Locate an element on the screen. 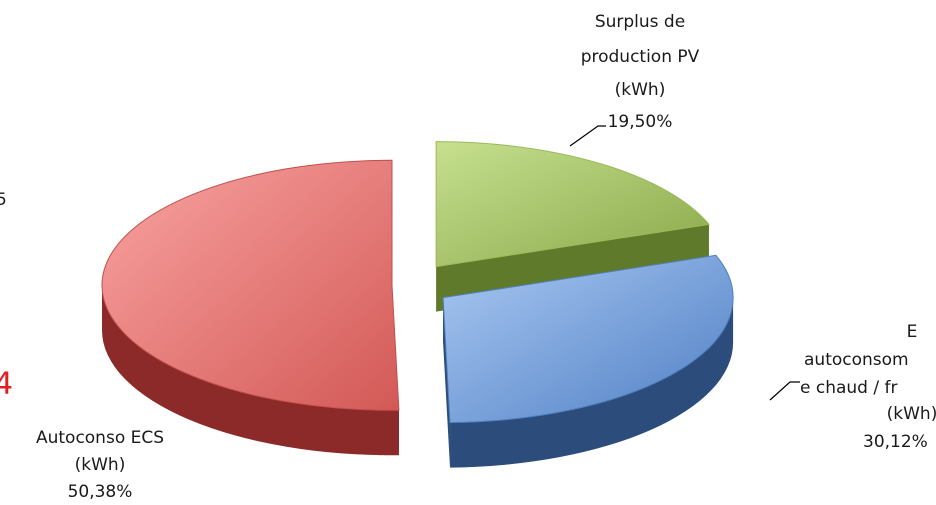 Image resolution: width=936 pixels, height=505 pixels. slice-label: E is located at coordinates (912, 332).